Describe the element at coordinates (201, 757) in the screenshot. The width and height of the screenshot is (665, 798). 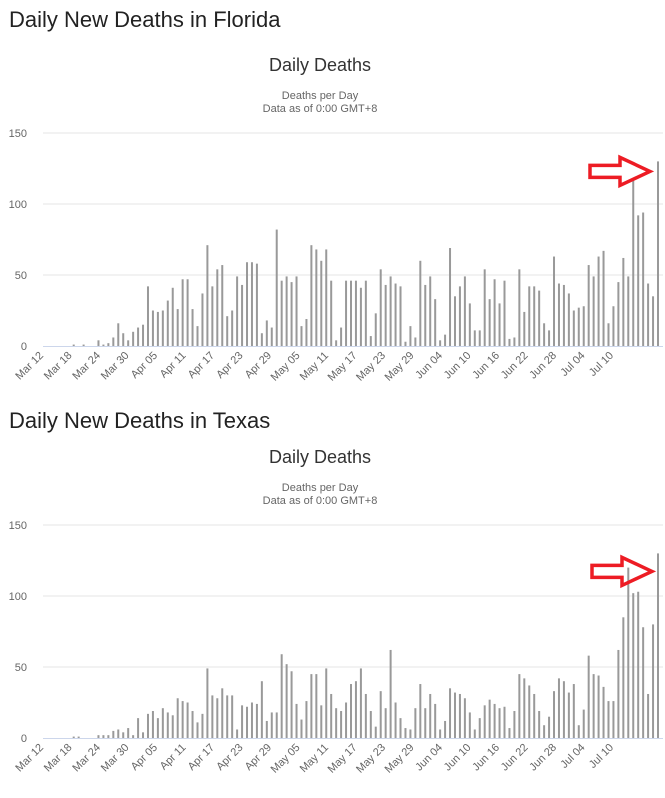
I see `x-tick-label: Apr 17` at that location.